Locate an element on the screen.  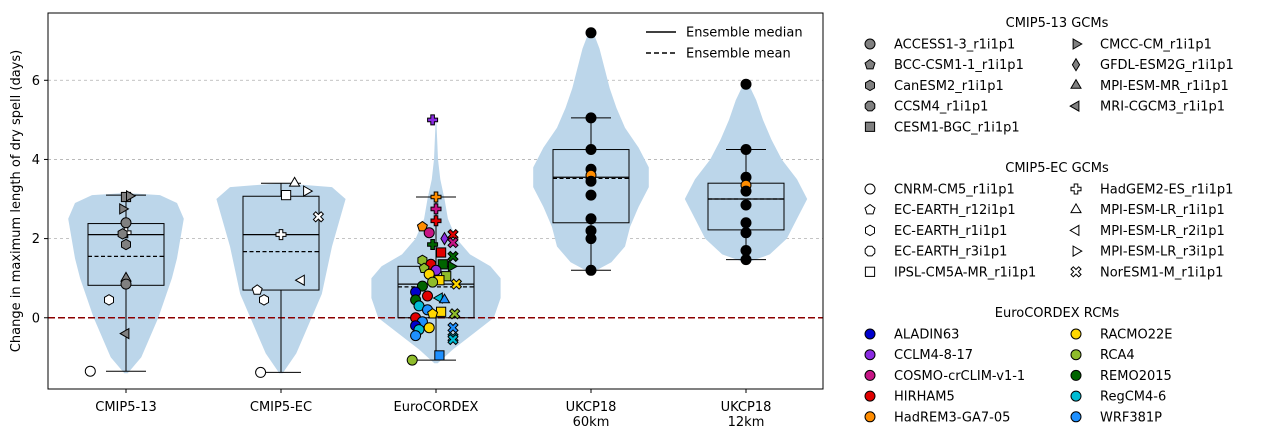
y-tick-label: 4 is located at coordinates (36, 160).